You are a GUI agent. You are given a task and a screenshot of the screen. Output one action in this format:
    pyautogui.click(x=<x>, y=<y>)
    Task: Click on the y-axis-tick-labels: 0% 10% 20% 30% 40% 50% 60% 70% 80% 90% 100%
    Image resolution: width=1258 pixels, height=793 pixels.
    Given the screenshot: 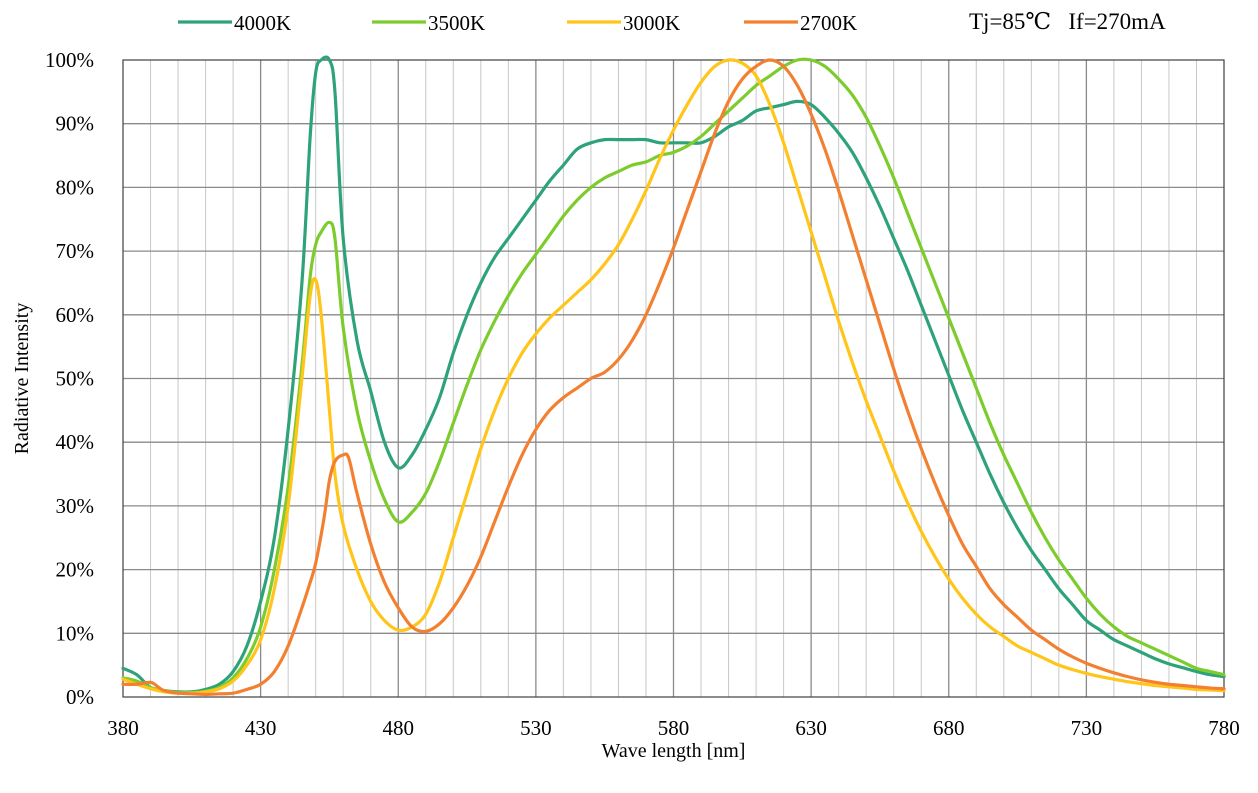 What is the action you would take?
    pyautogui.click(x=69, y=378)
    